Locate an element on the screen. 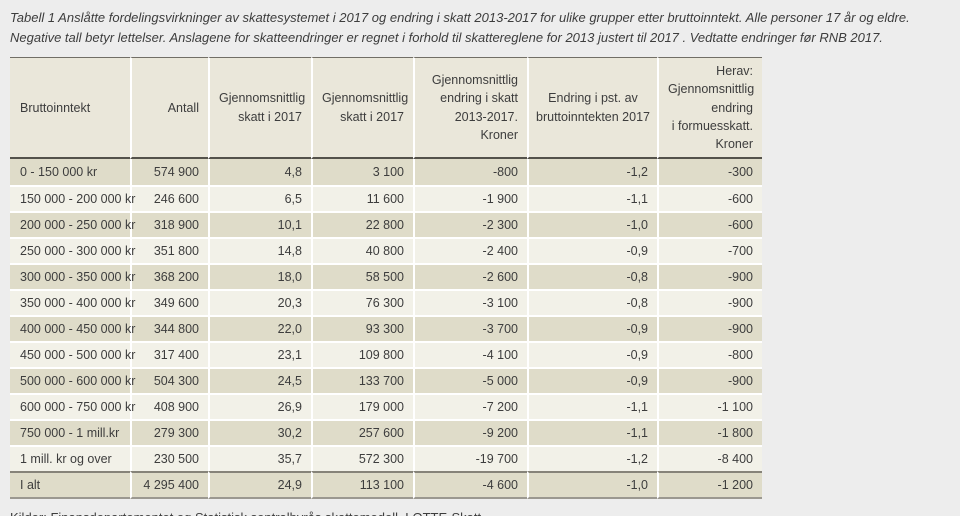 The width and height of the screenshot is (960, 516). cell: 11 600 is located at coordinates (362, 197).